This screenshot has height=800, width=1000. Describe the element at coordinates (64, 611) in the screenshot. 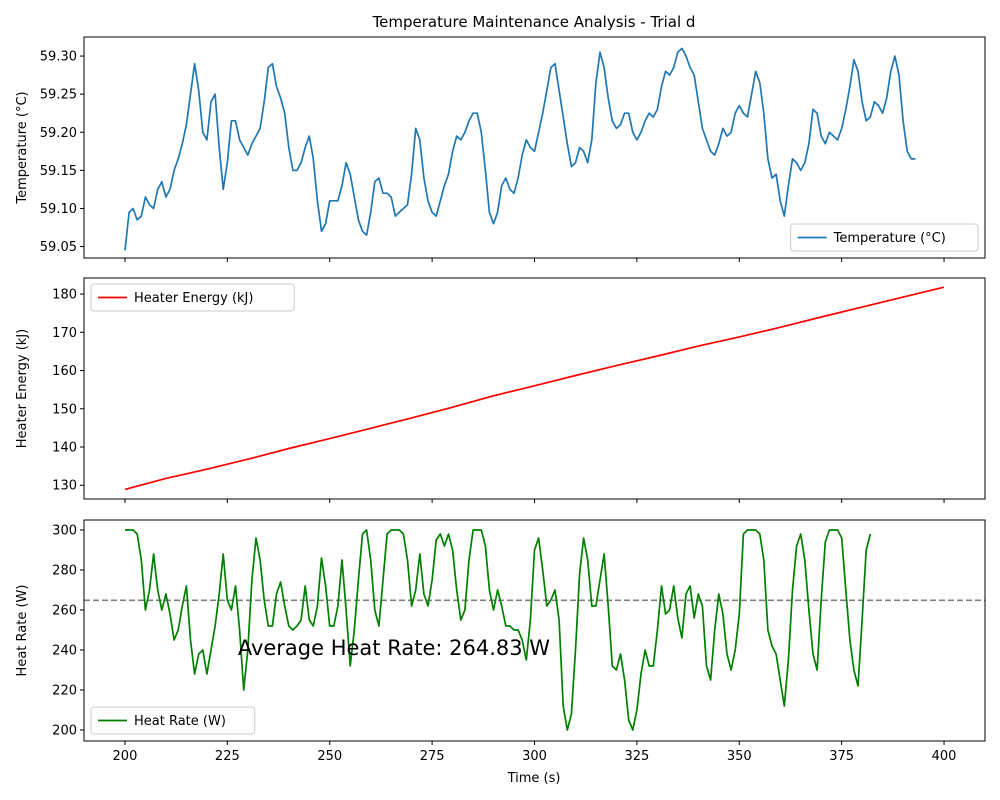

I see `y-tick-label: 260` at that location.